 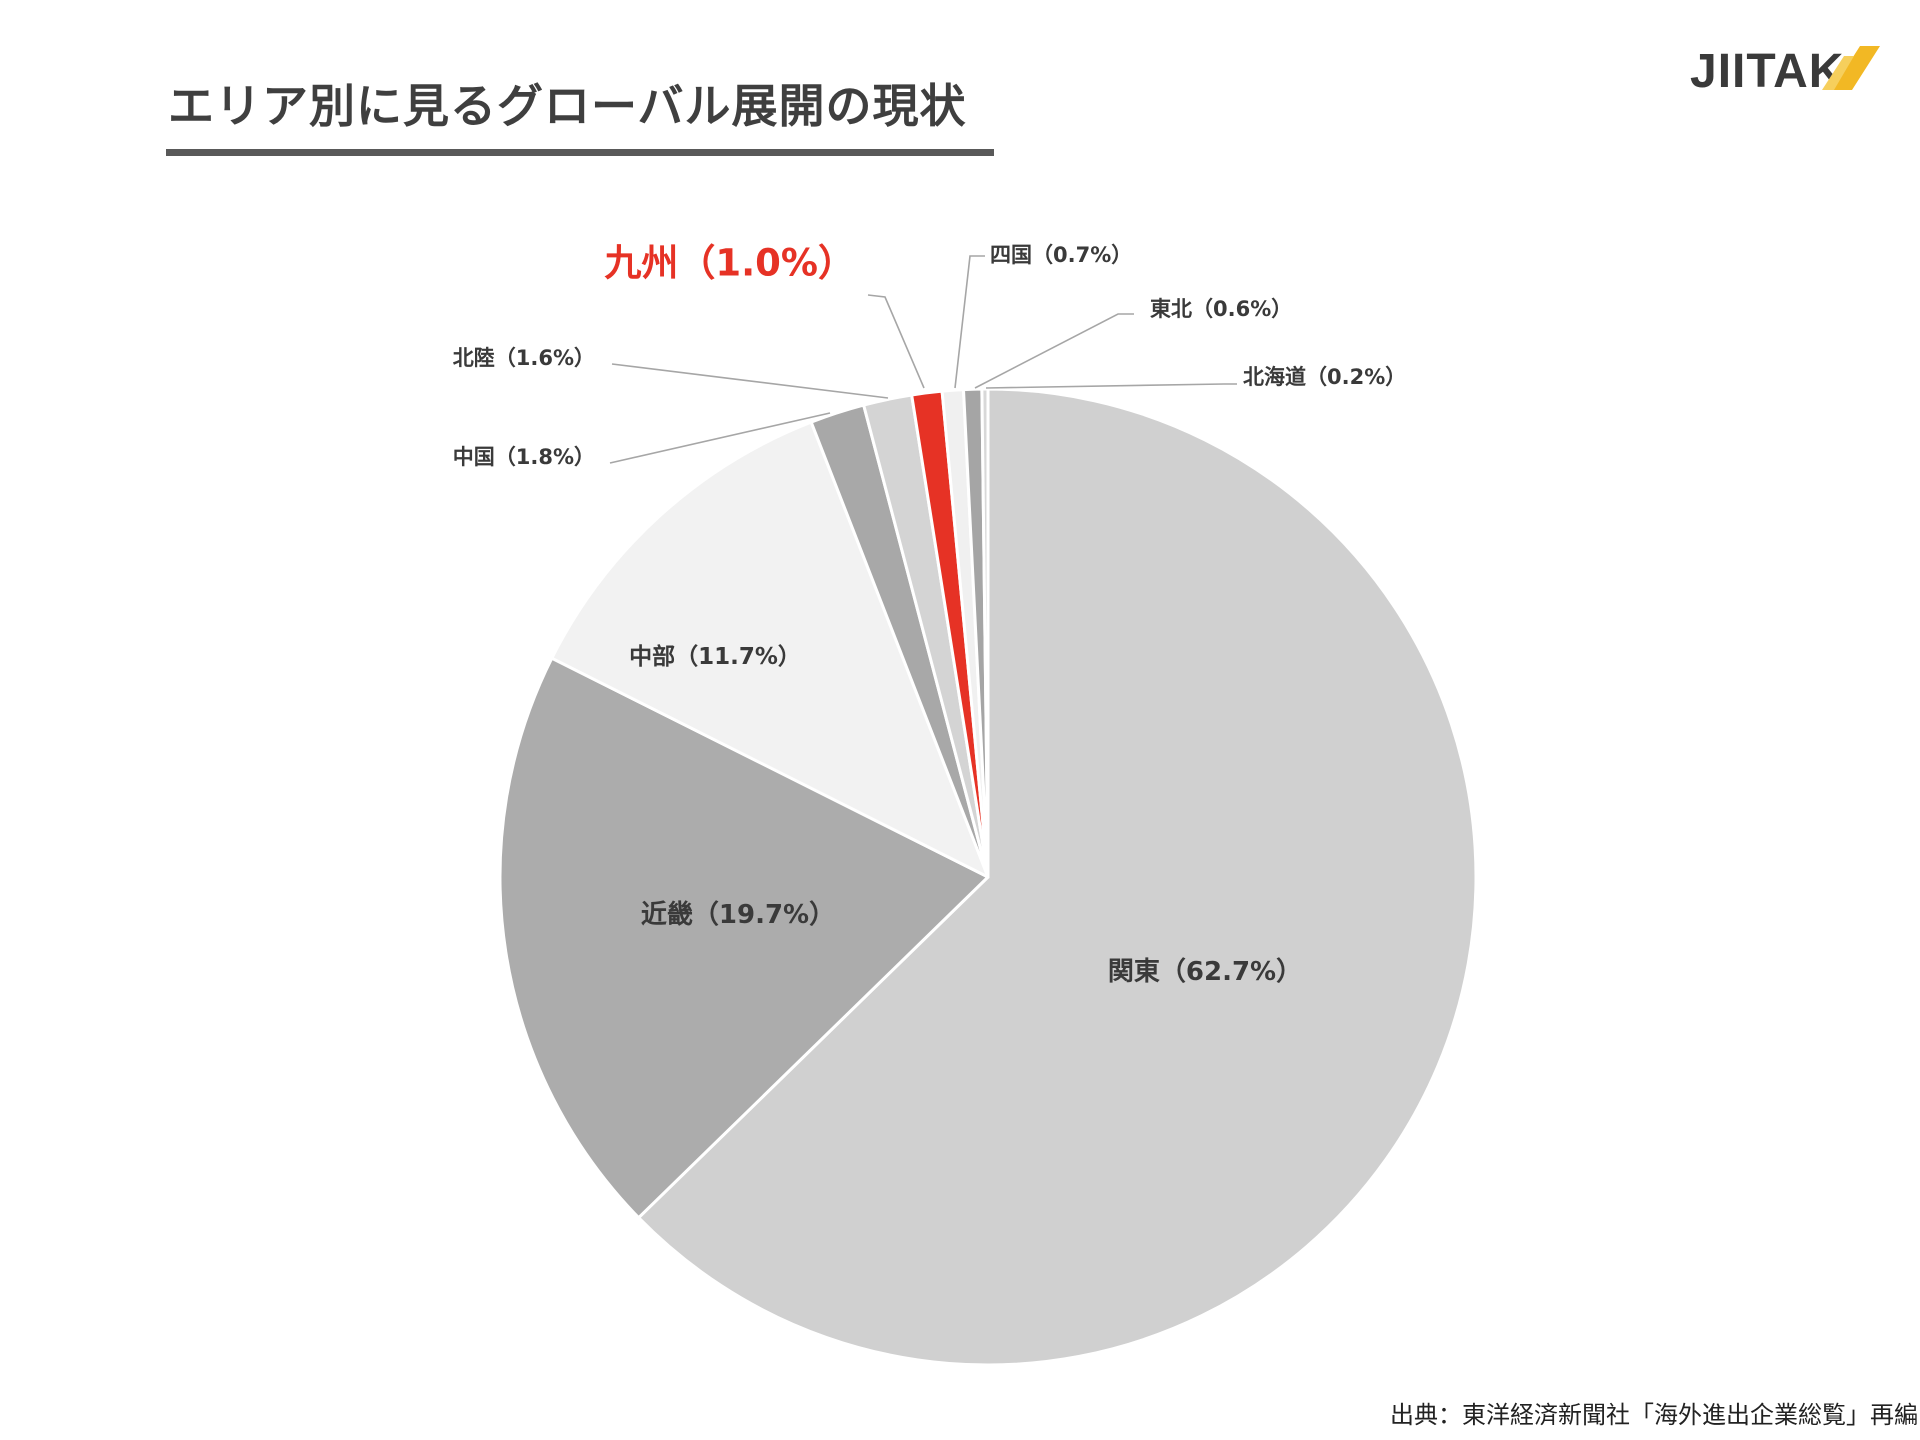 What do you see at coordinates (1654, 1415) in the screenshot?
I see `source-note: 出典：東洋経済新聞社「海外進出企業総覧」再編` at bounding box center [1654, 1415].